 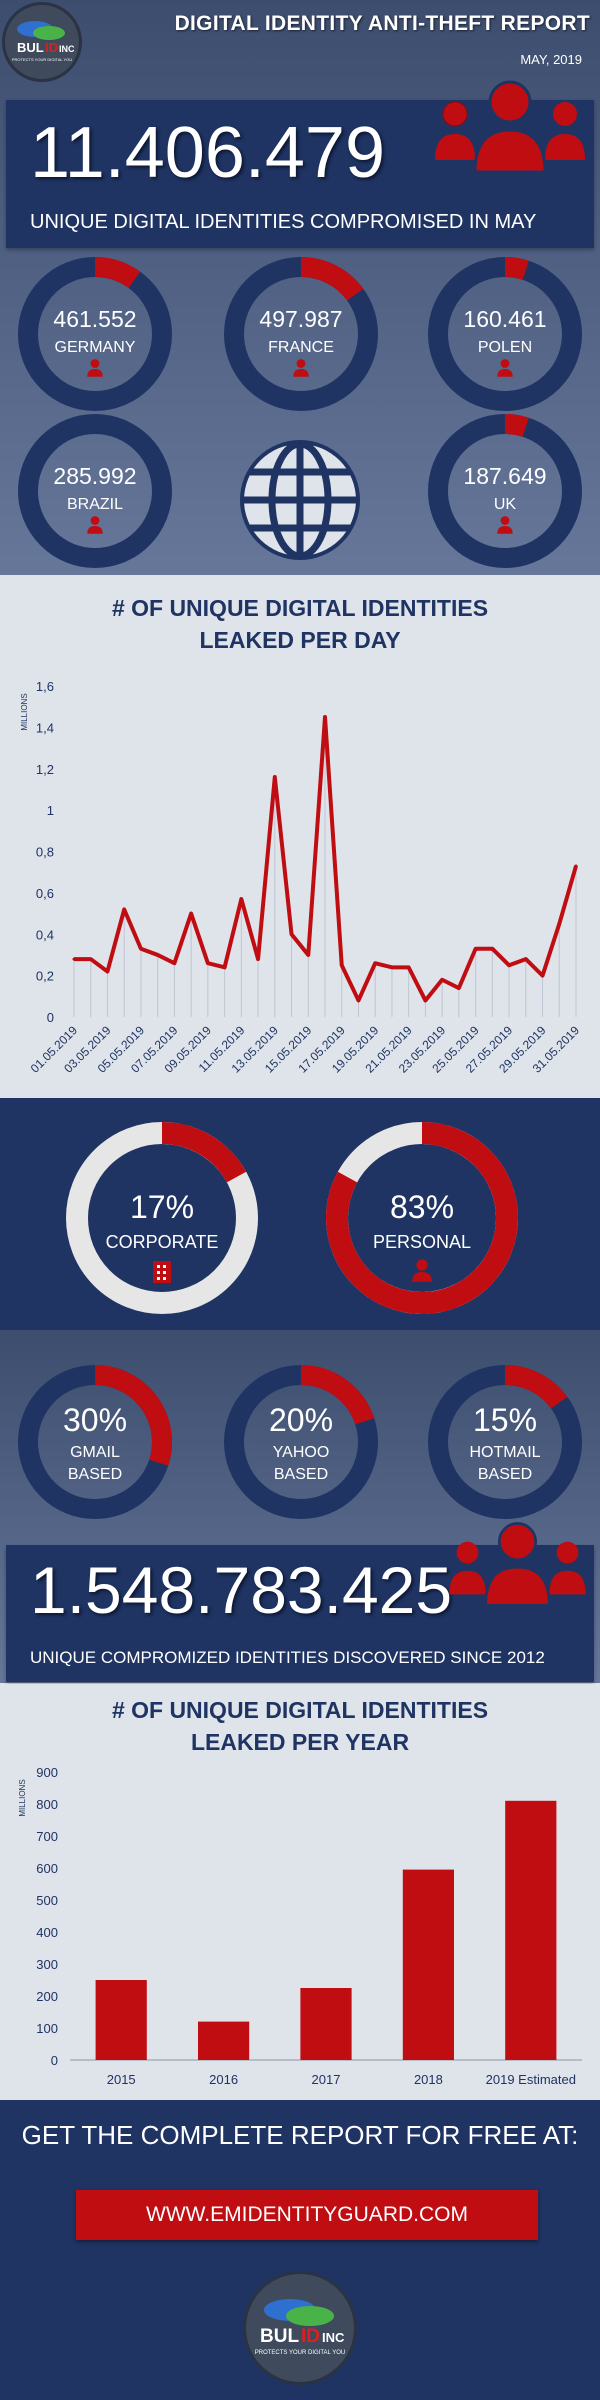 I want to click on yearly-chart-xtick: 2019 Estimated, so click(x=531, y=2079).